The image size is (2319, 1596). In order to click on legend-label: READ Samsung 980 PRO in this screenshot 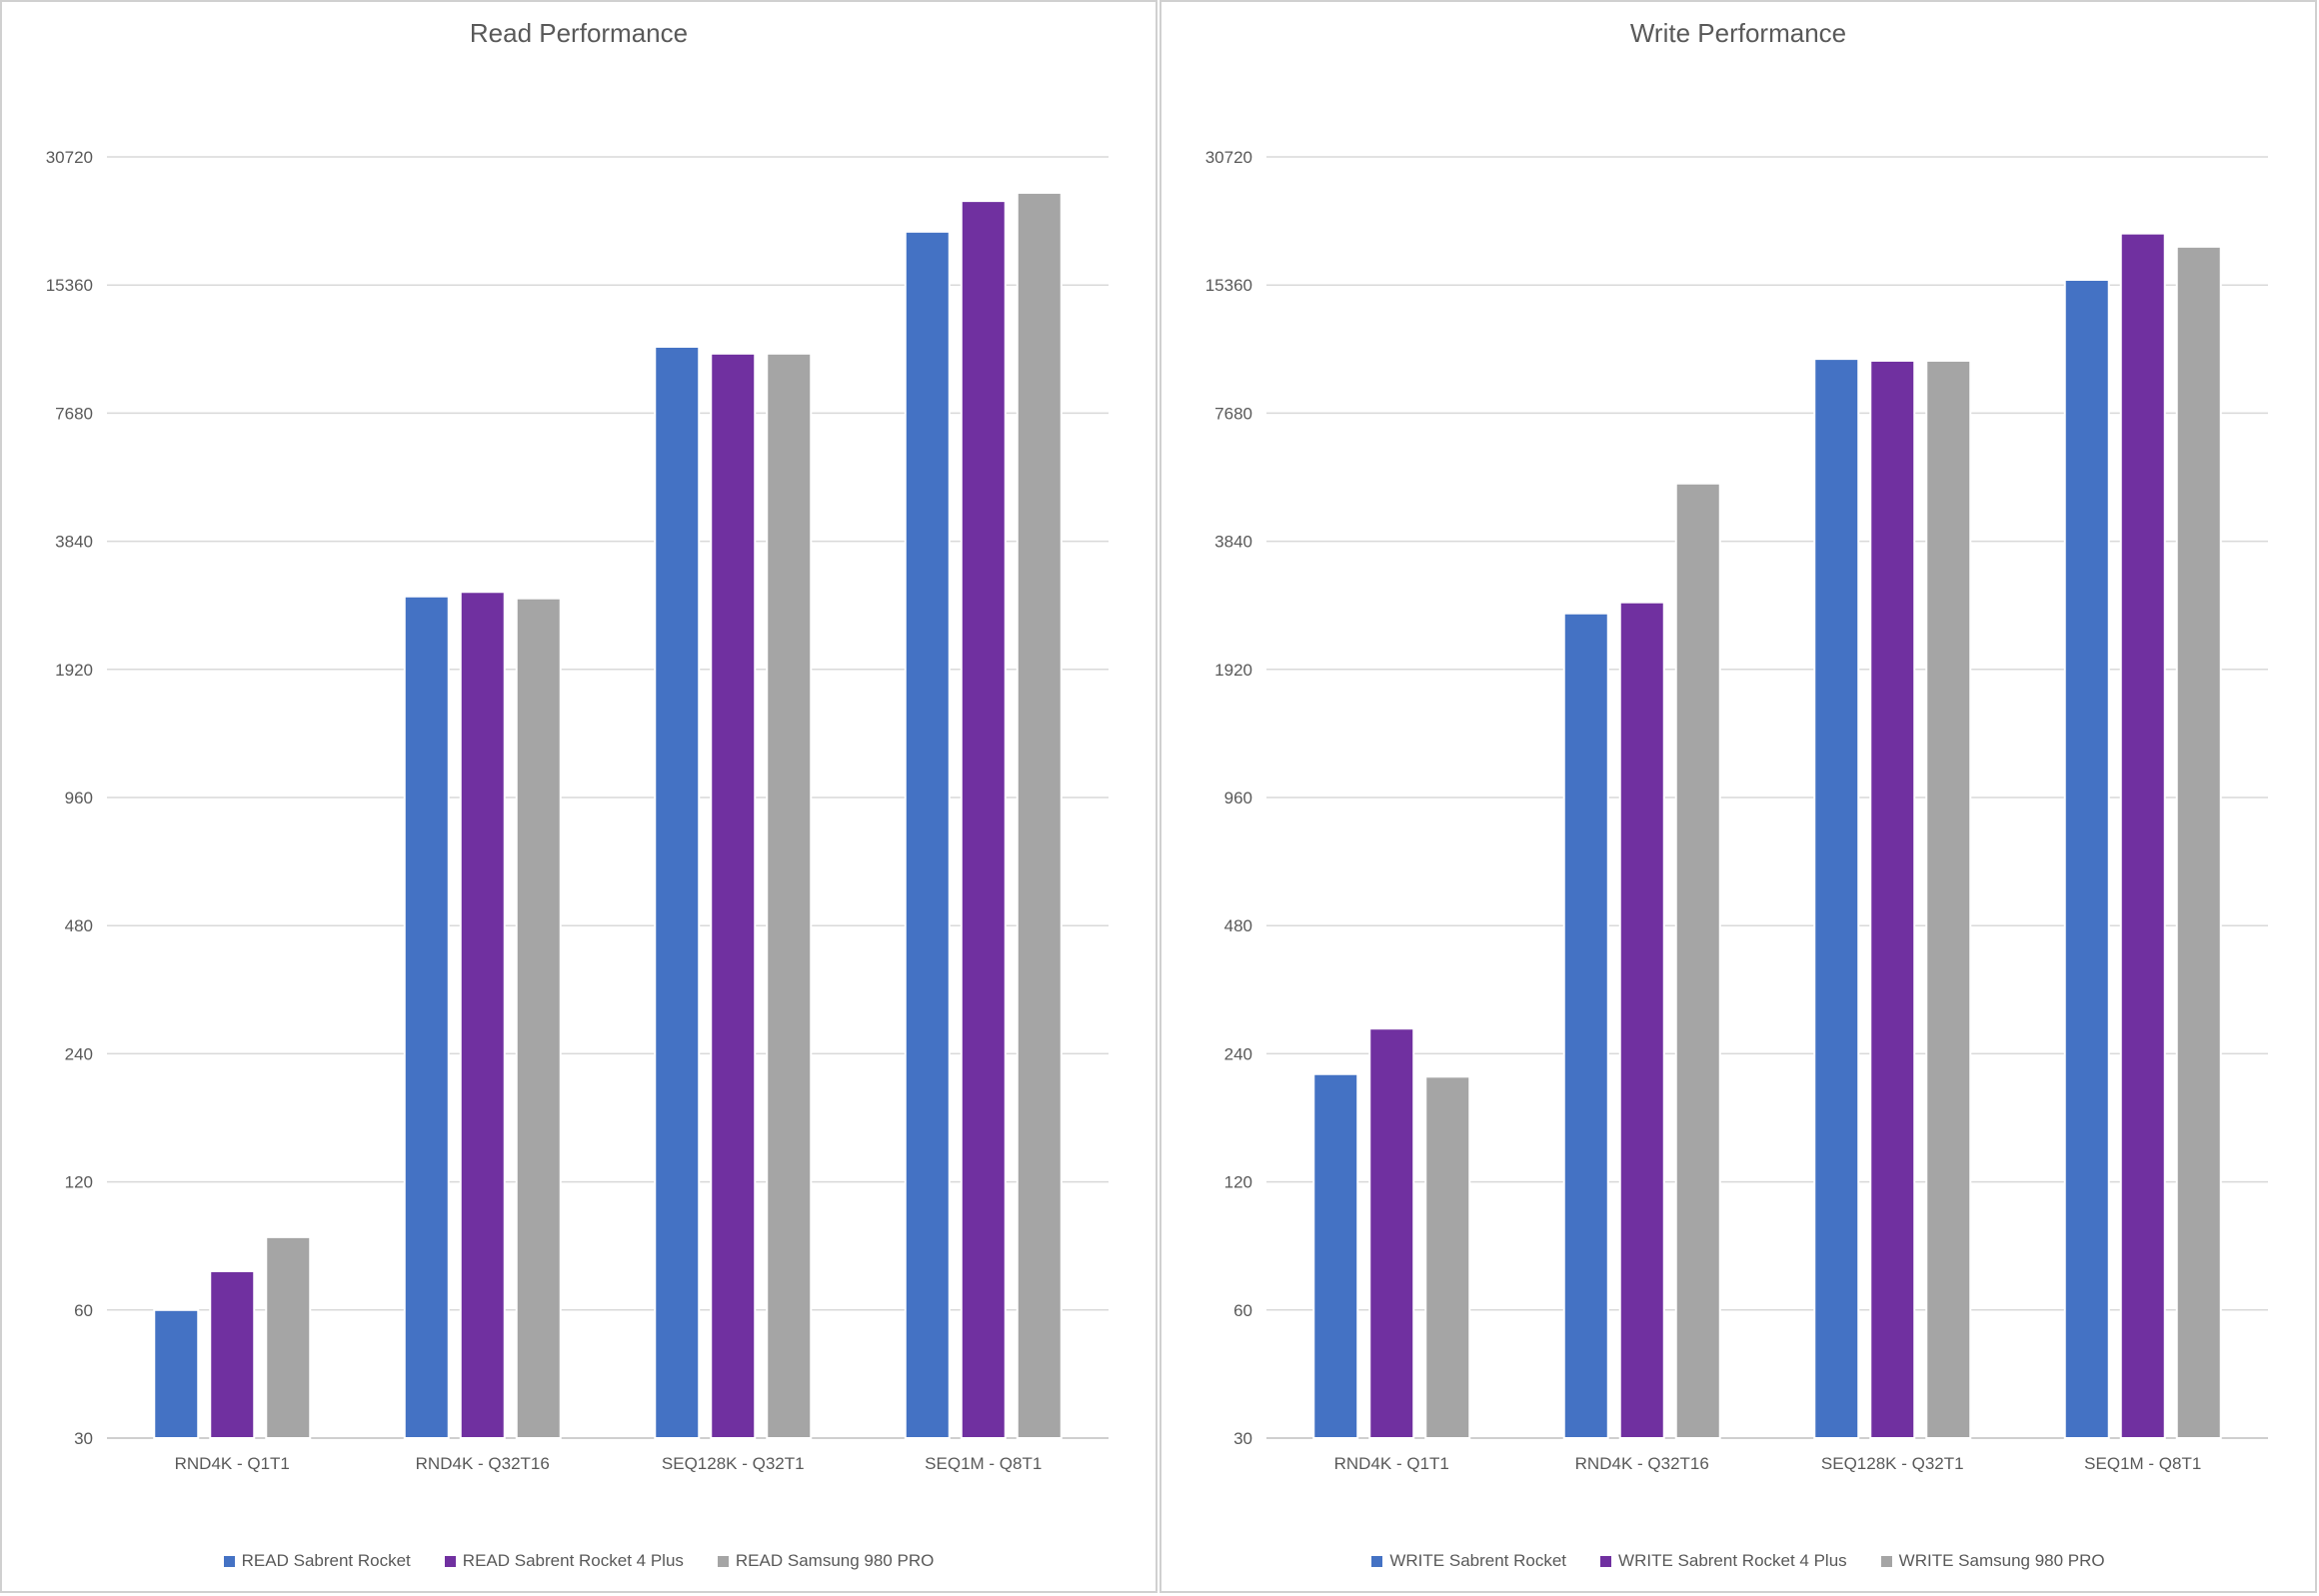, I will do `click(835, 1560)`.